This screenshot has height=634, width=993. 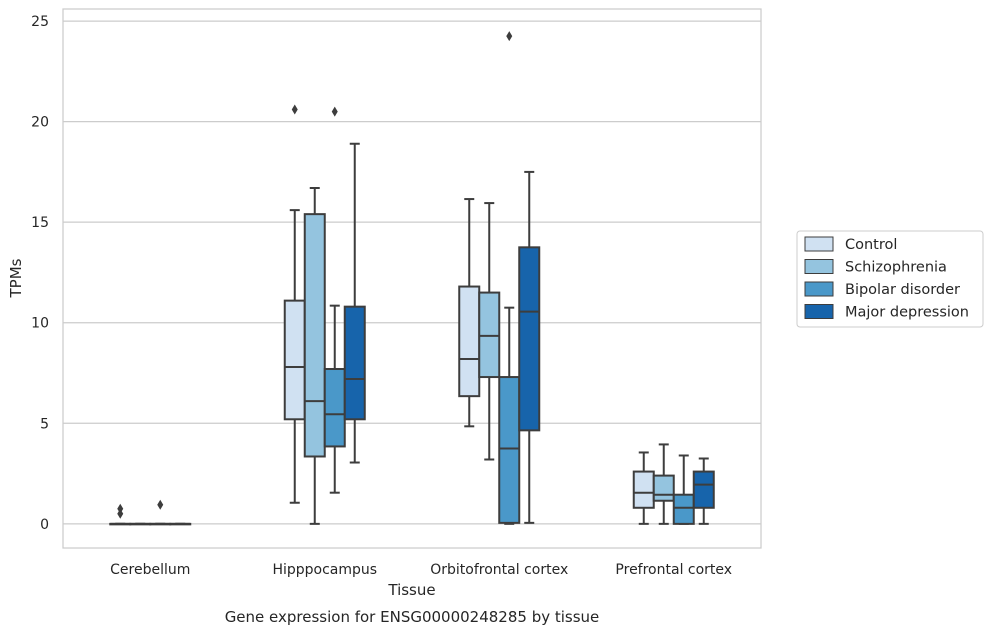 I want to click on x-tick-label: Prefrontal cortex, so click(x=673, y=570).